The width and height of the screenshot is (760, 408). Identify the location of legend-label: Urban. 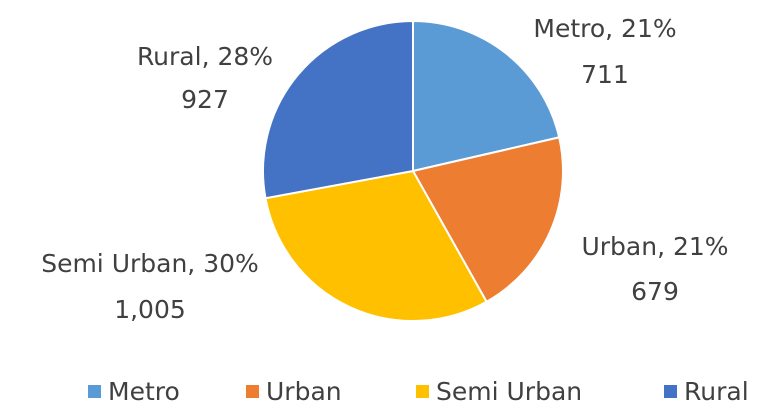
(304, 391).